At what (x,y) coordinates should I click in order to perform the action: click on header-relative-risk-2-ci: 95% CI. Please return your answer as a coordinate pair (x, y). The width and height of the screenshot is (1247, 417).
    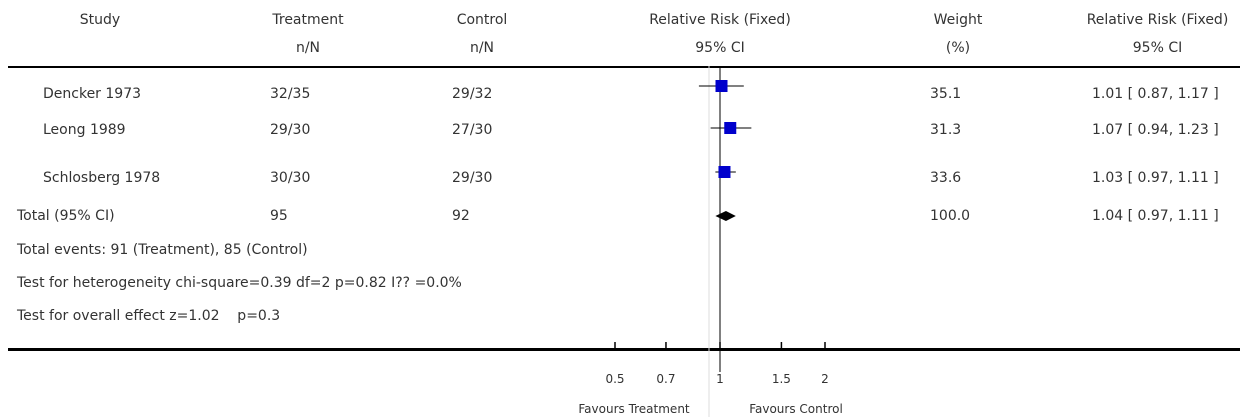
    Looking at the image, I should click on (1157, 48).